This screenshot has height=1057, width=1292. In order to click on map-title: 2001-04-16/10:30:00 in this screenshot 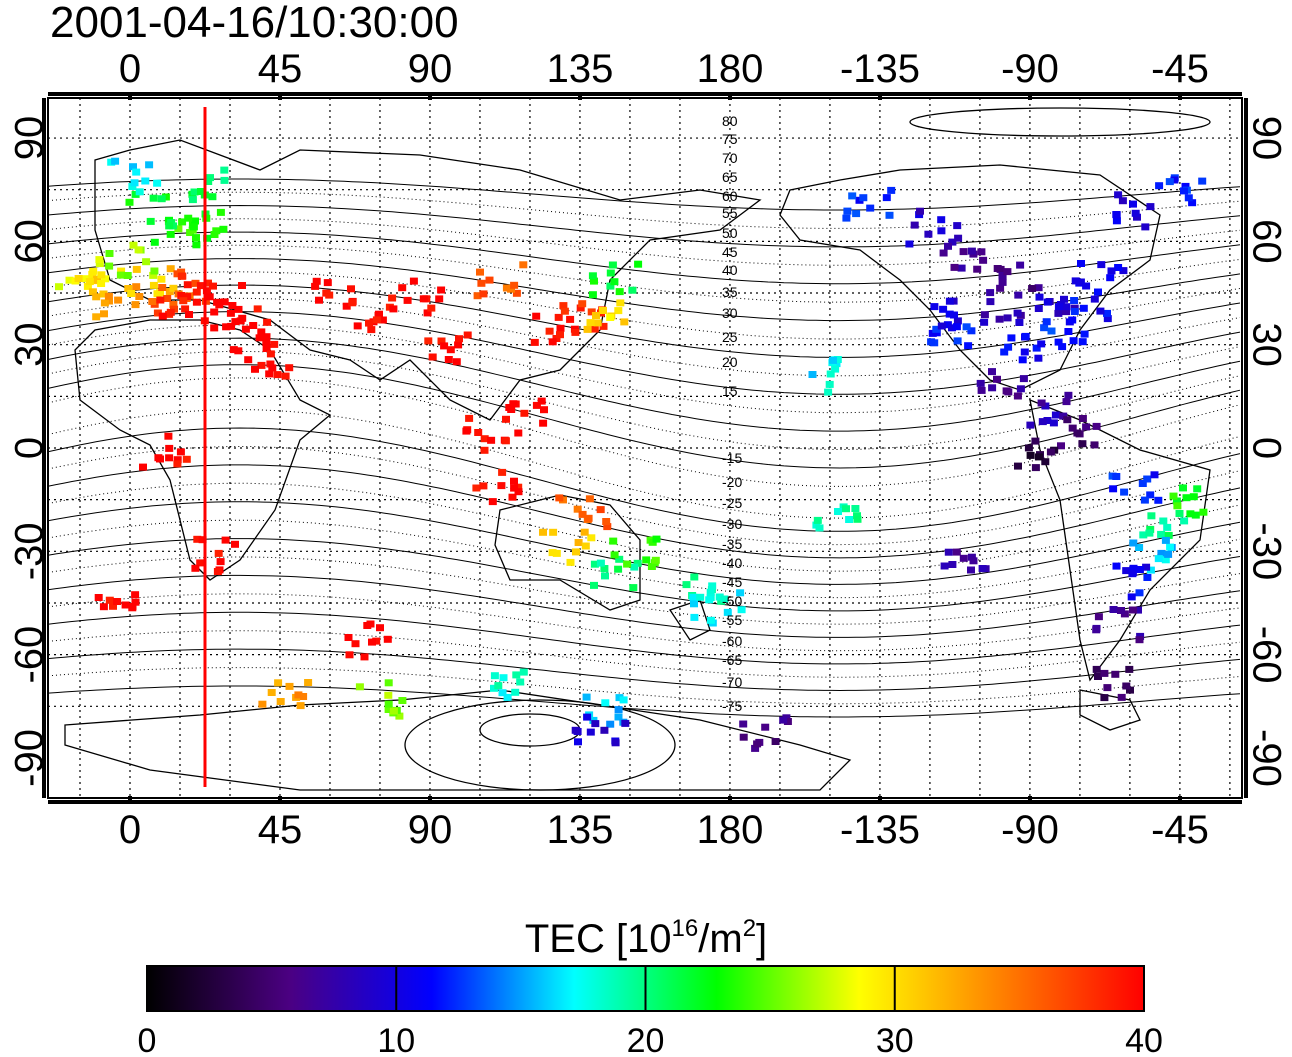, I will do `click(254, 23)`.